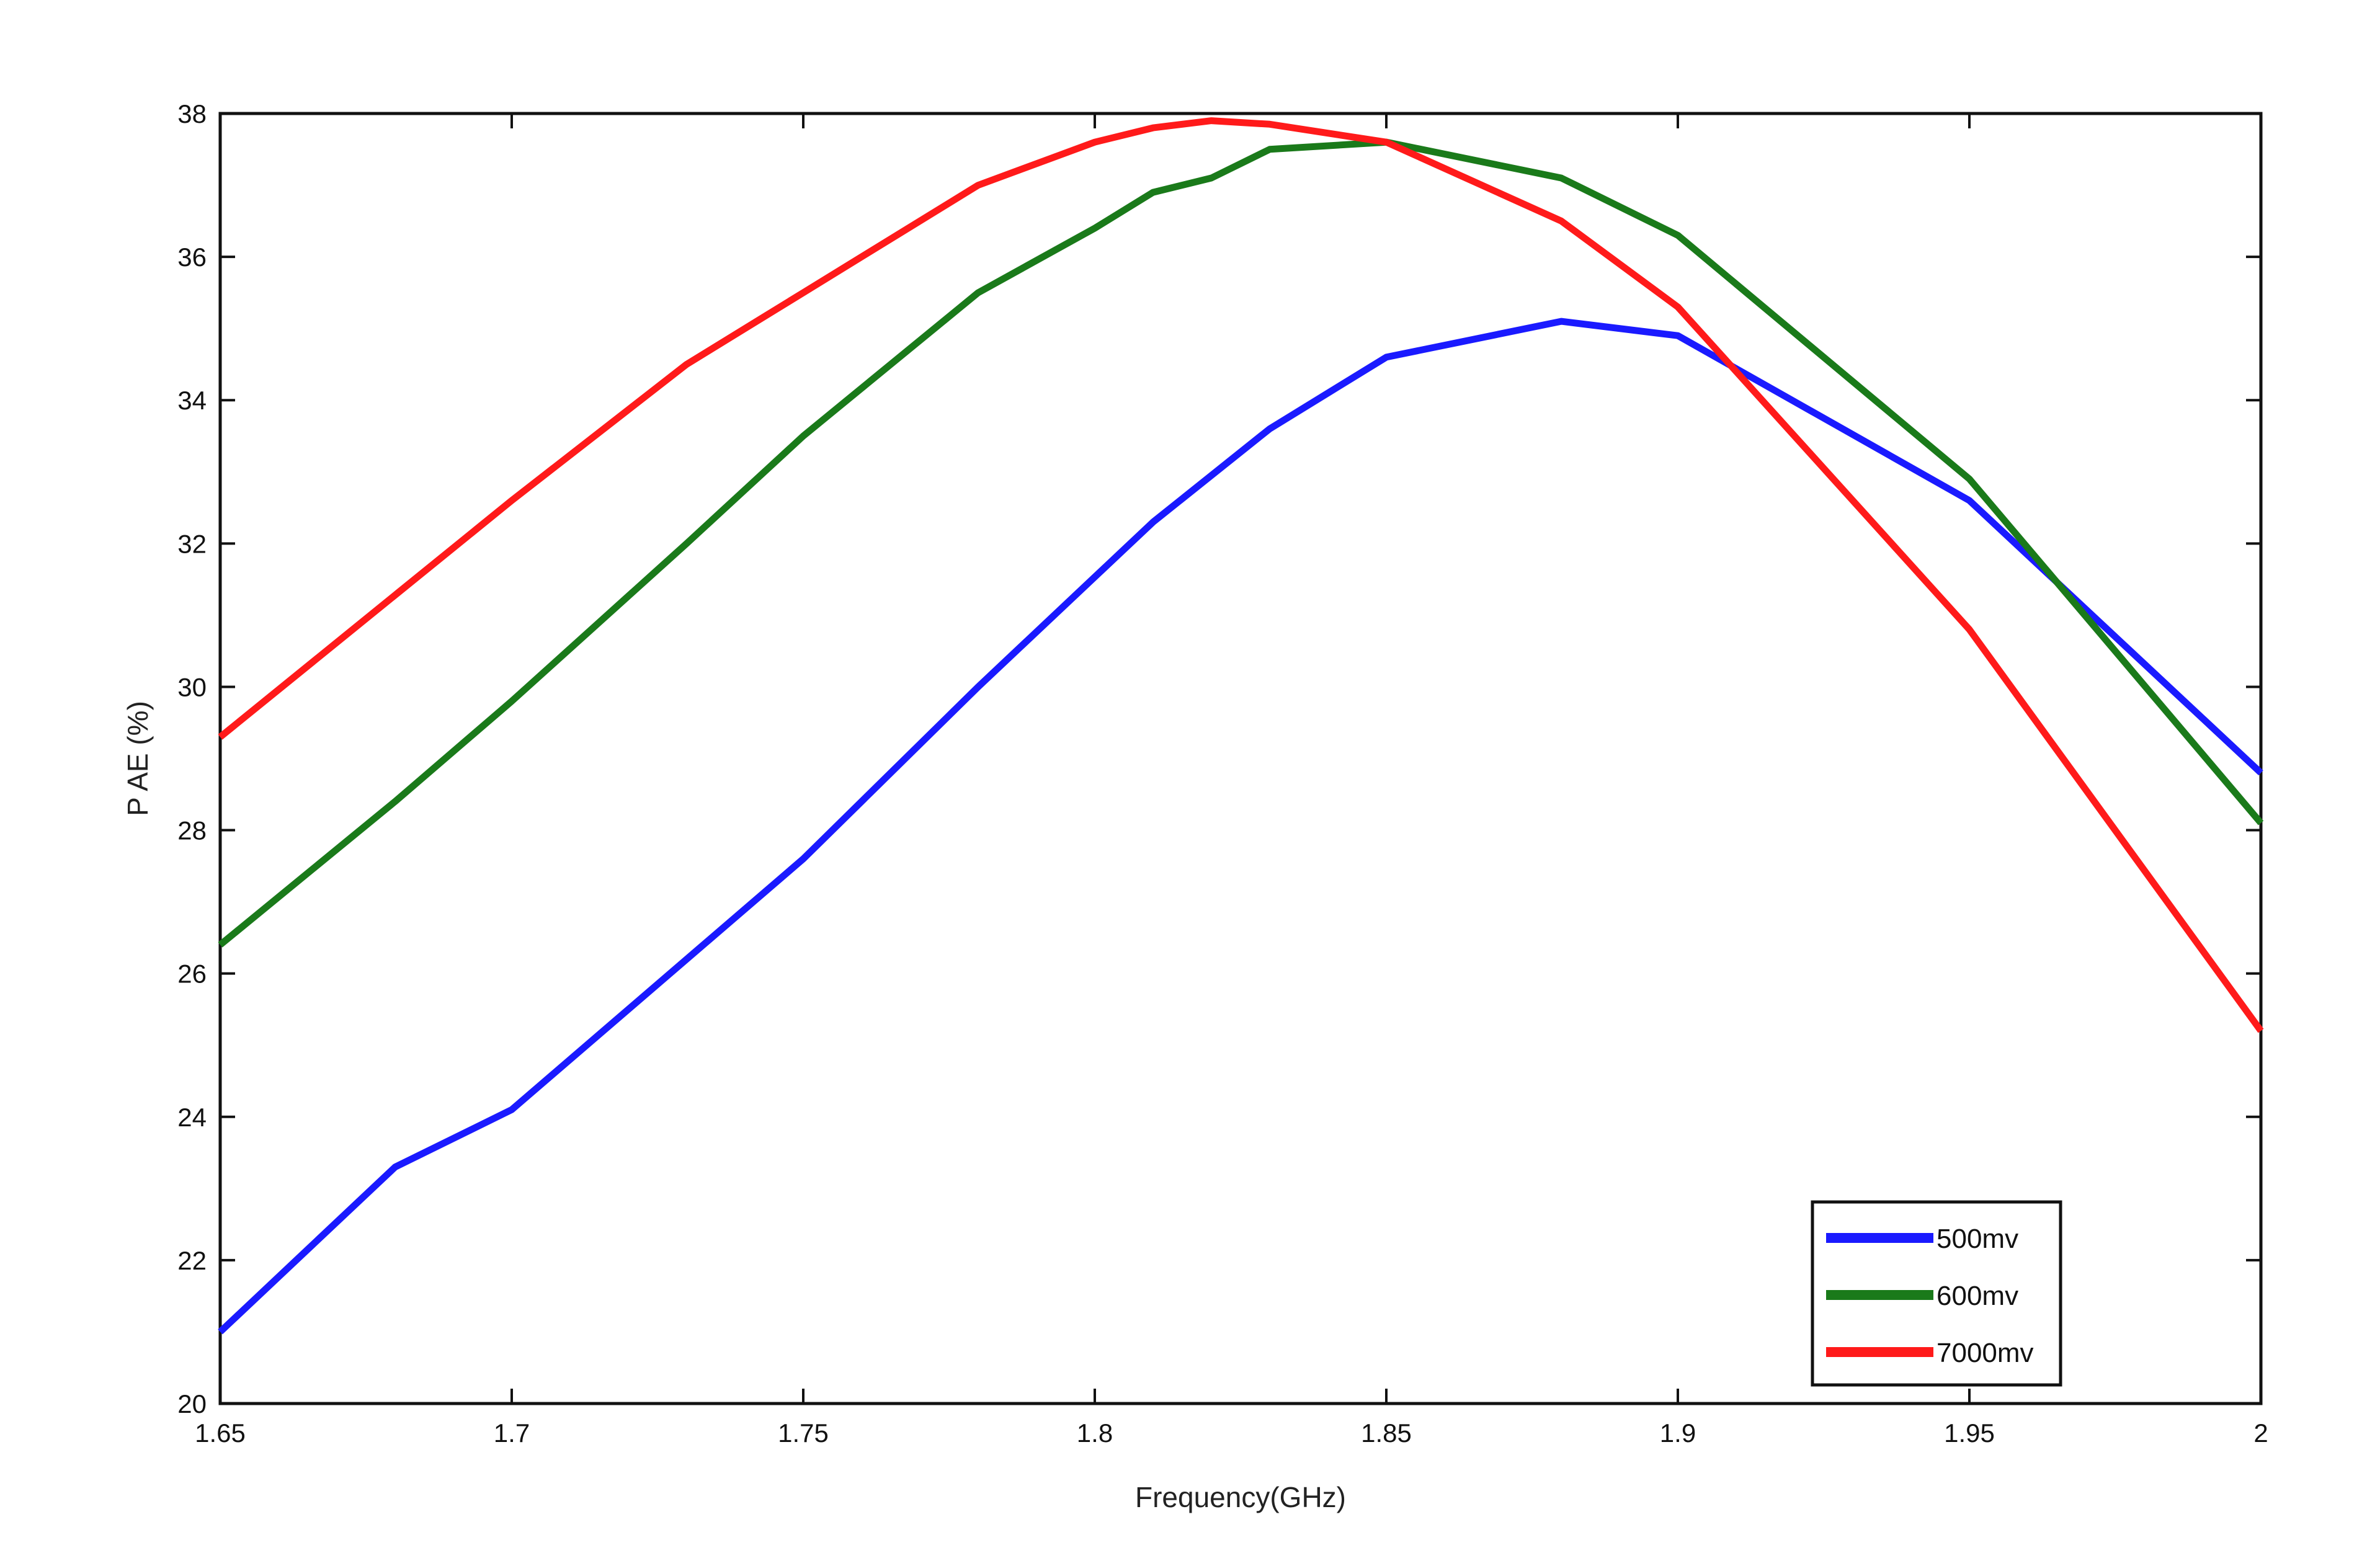 Image resolution: width=2380 pixels, height=1553 pixels. I want to click on y-tick-label: 26, so click(192, 974).